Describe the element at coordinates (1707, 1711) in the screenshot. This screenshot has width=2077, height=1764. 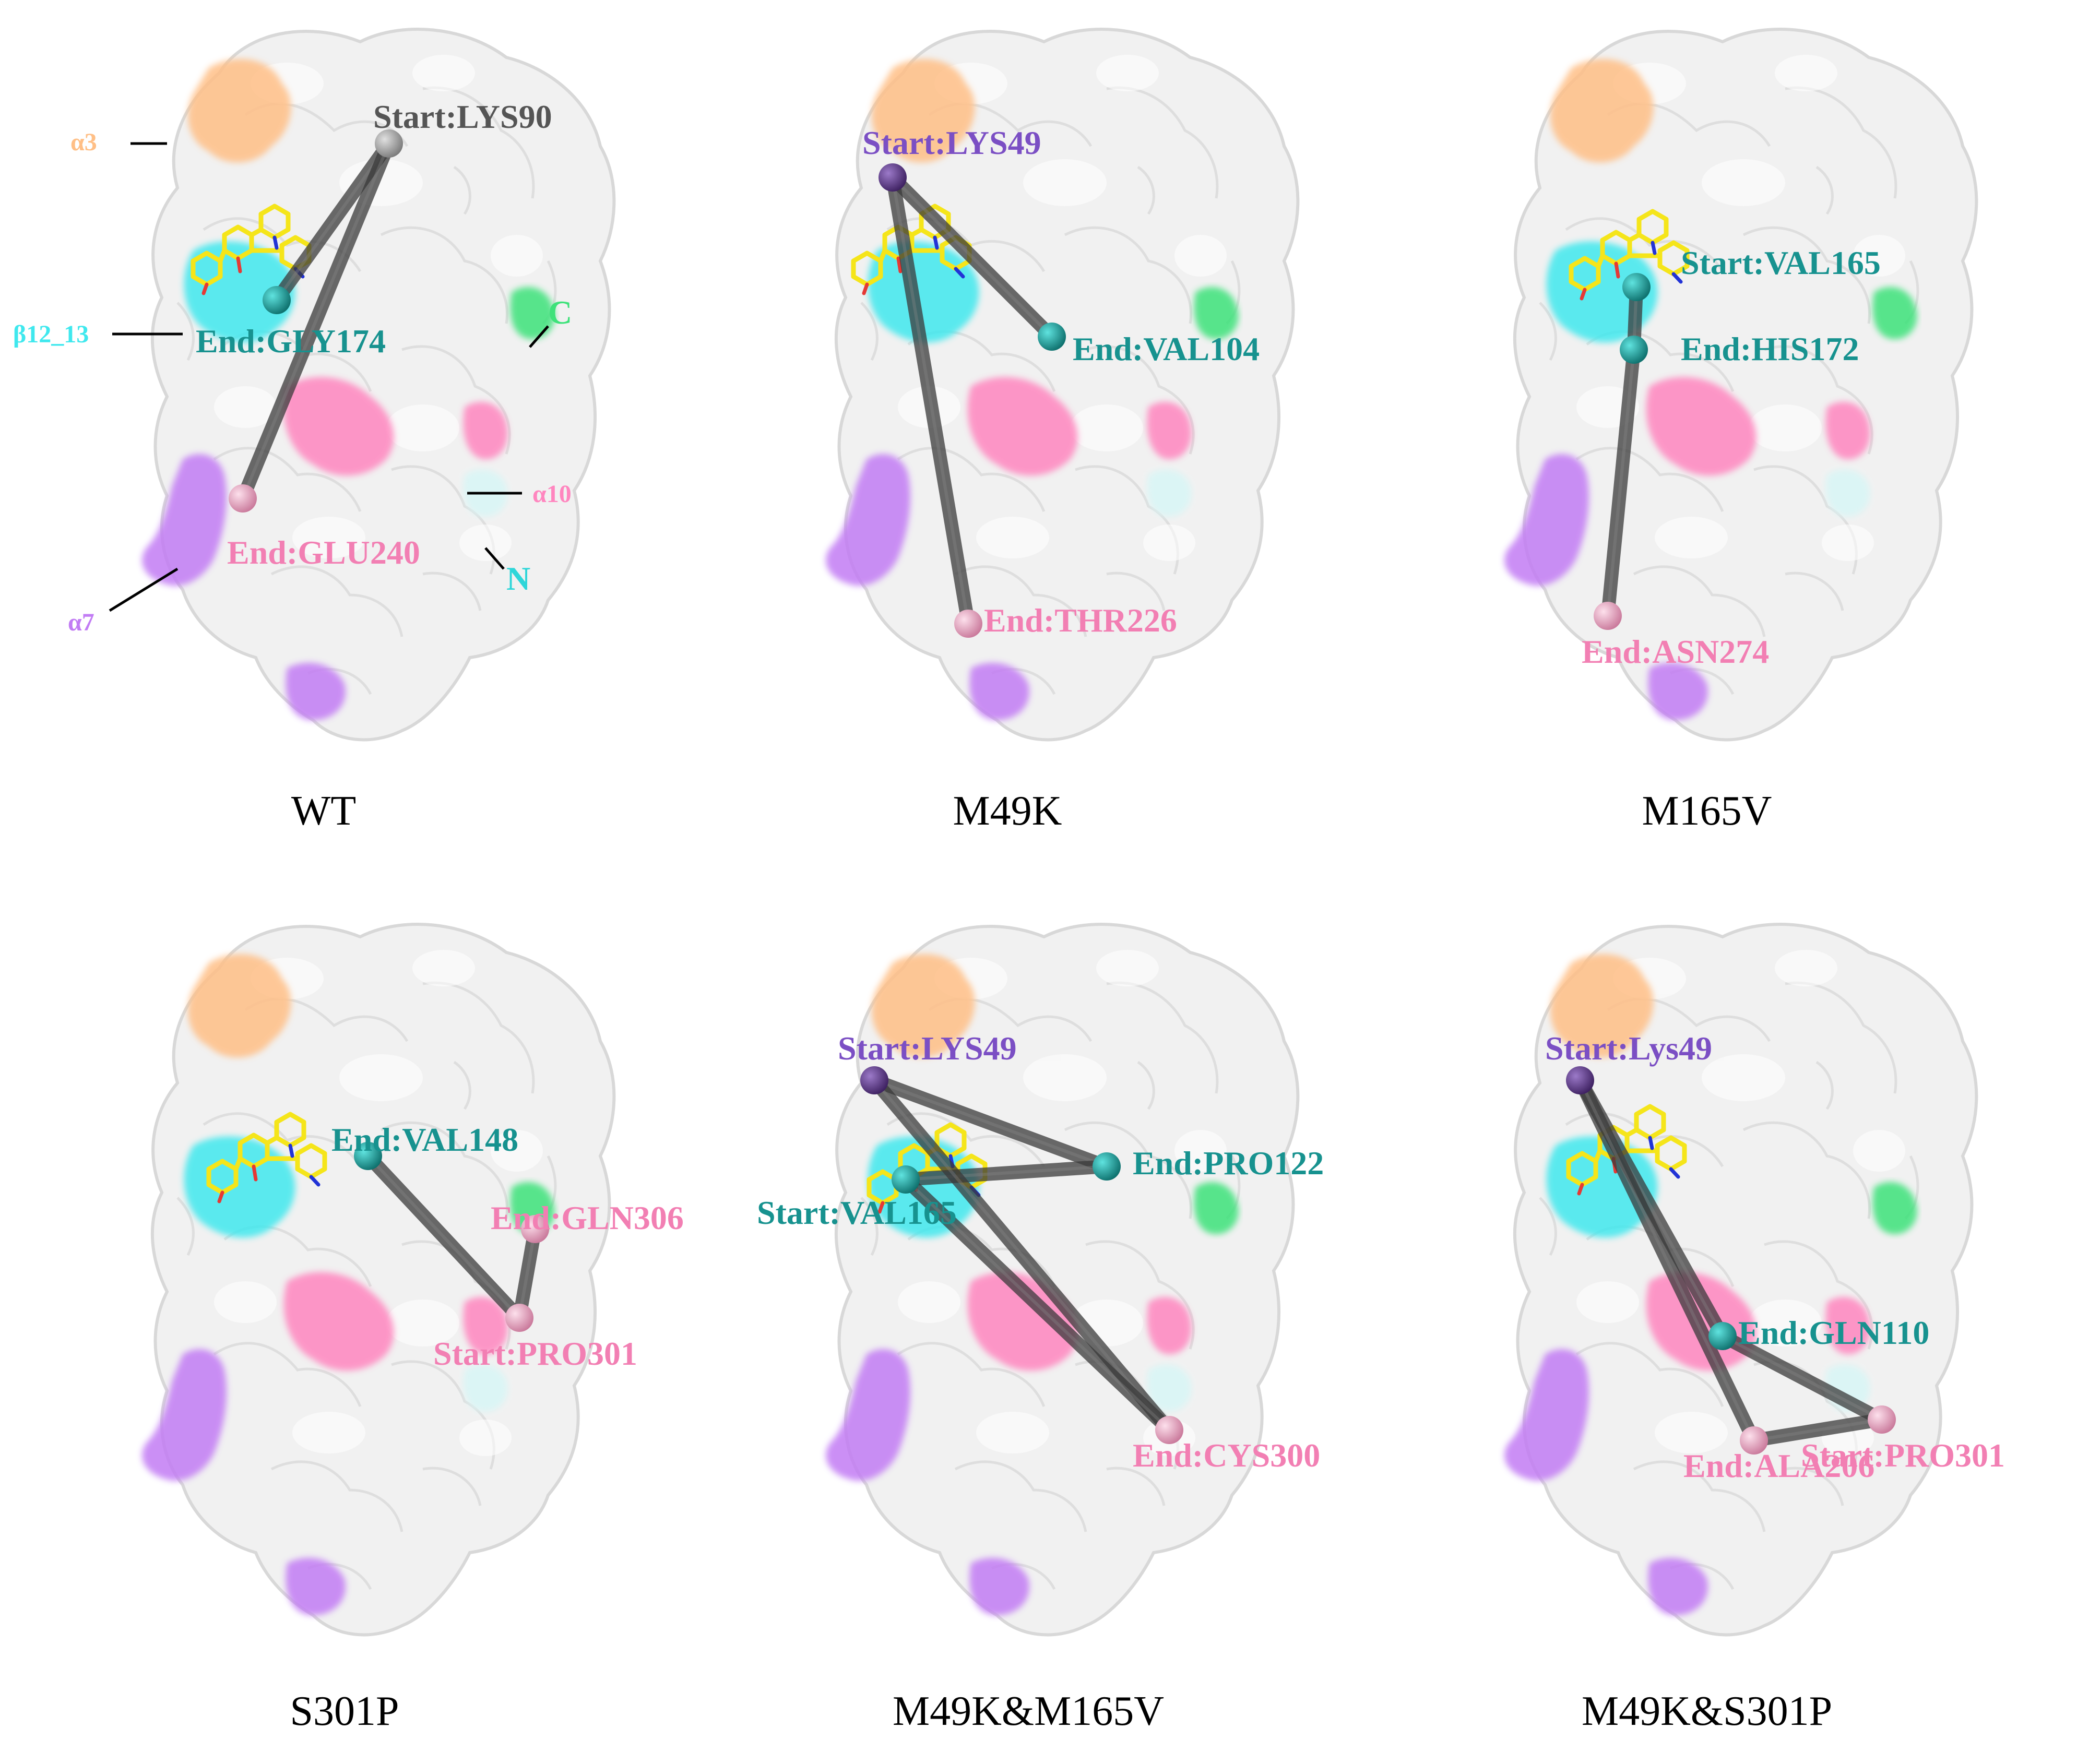
I see `panel-caption: M49K&S301P` at that location.